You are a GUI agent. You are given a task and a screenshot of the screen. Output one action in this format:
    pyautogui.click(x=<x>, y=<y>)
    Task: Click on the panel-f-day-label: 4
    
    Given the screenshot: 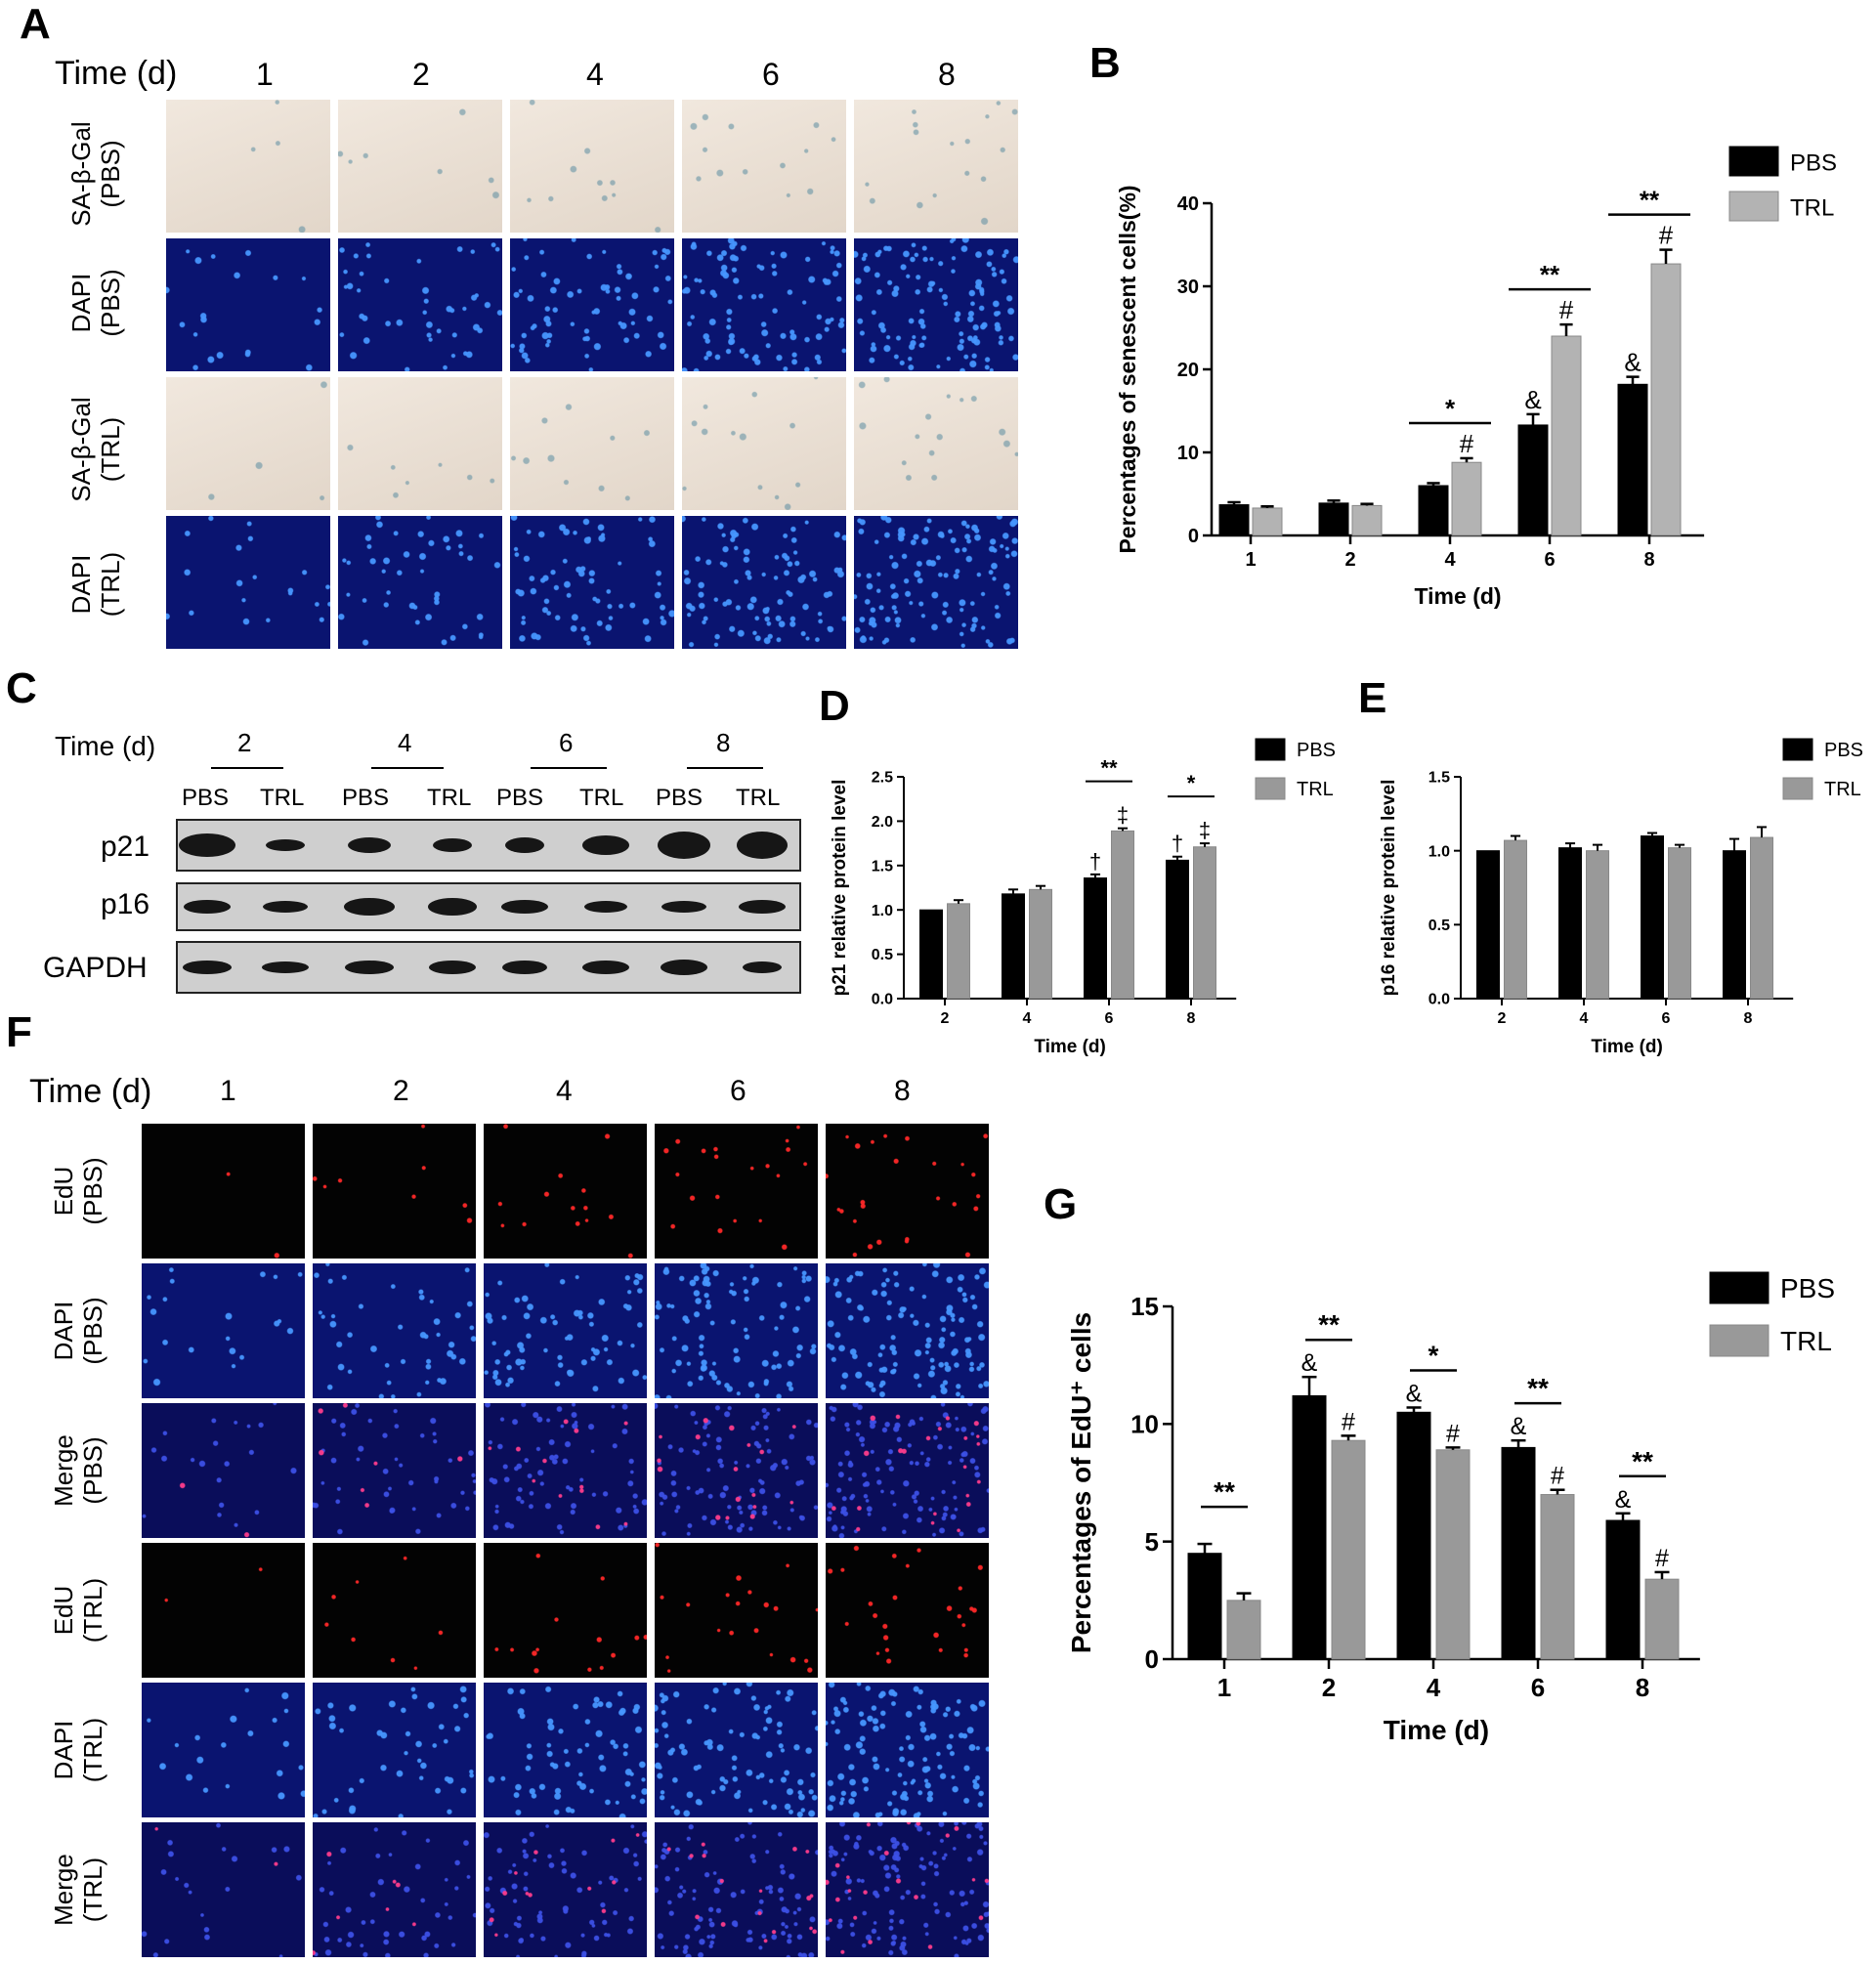 What is the action you would take?
    pyautogui.click(x=564, y=1091)
    